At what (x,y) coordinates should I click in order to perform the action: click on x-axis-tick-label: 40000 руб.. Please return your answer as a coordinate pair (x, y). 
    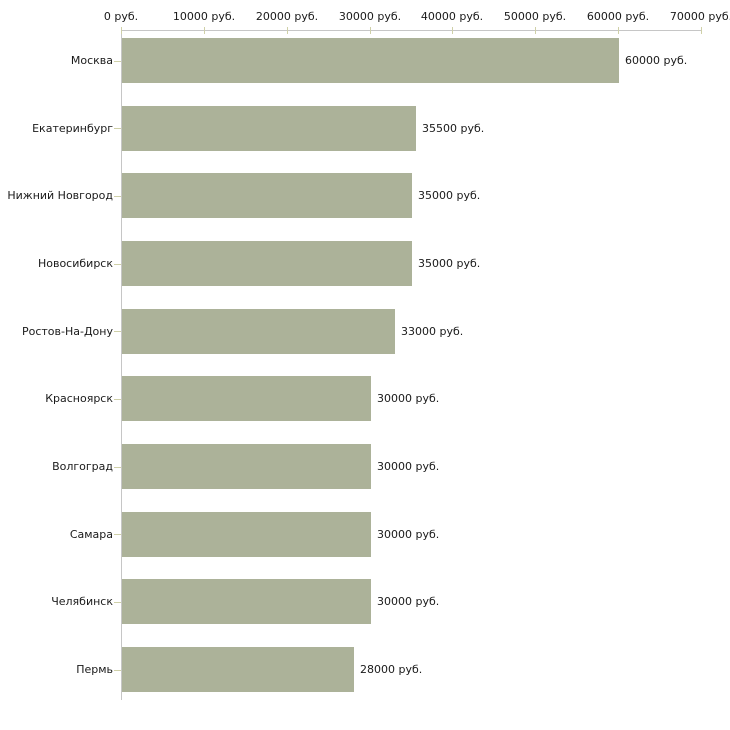
    Looking at the image, I should click on (452, 16).